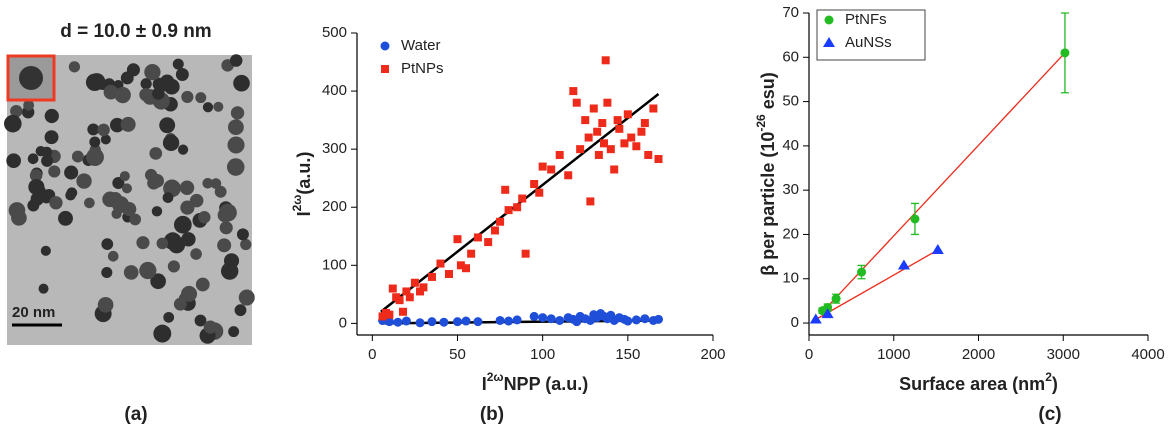 The image size is (1174, 441). What do you see at coordinates (868, 42) in the screenshot?
I see `legend-label: AuNSs` at bounding box center [868, 42].